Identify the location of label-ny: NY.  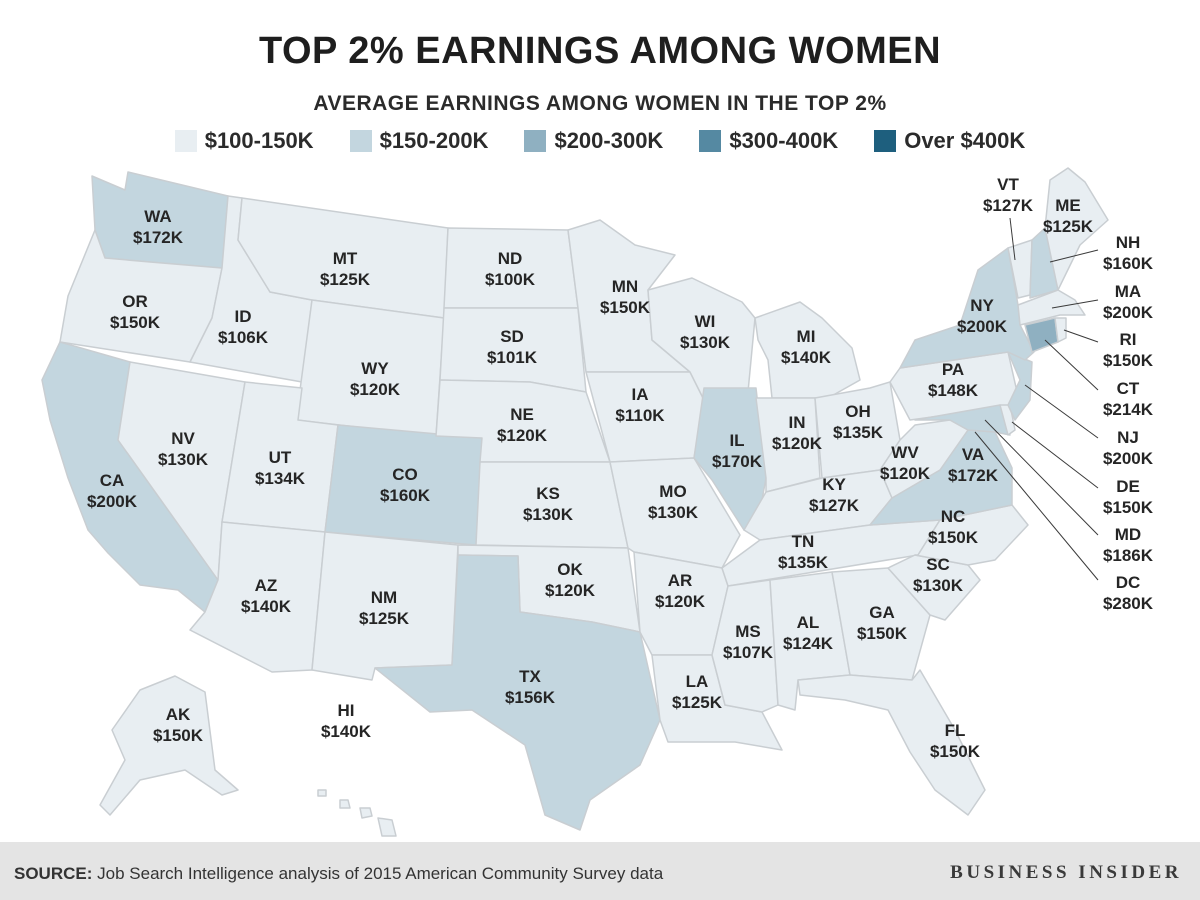
(982, 305).